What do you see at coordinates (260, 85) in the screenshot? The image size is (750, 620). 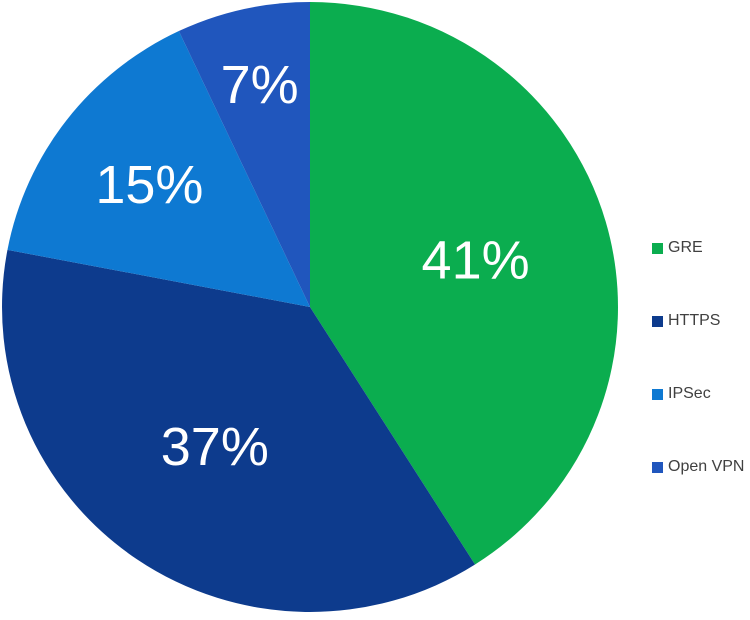 I see `slice-label-open-vpn: 7%` at bounding box center [260, 85].